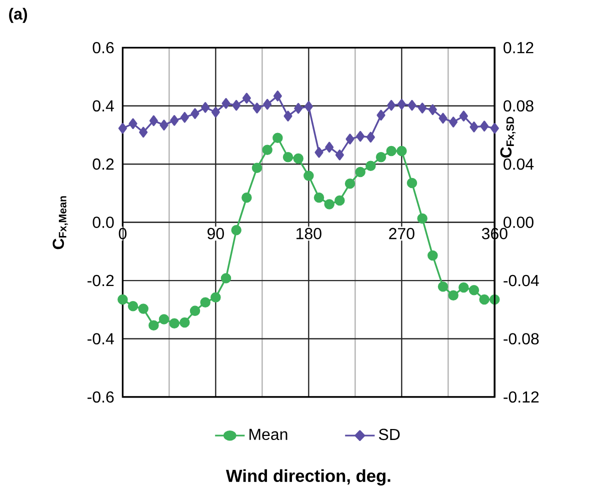 Image resolution: width=611 pixels, height=495 pixels. What do you see at coordinates (101, 280) in the screenshot?
I see `y-tick-label: -0.2` at bounding box center [101, 280].